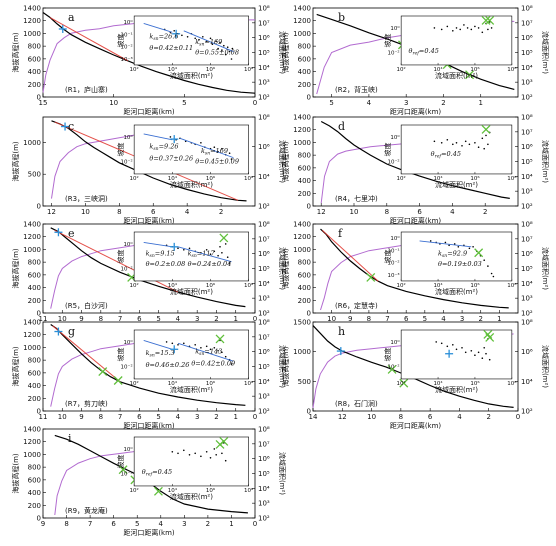 The height and width of the screenshot is (546, 556). Describe the element at coordinates (416, 111) in the screenshot. I see `x-axis-label: 距河口距离(km)` at that location.